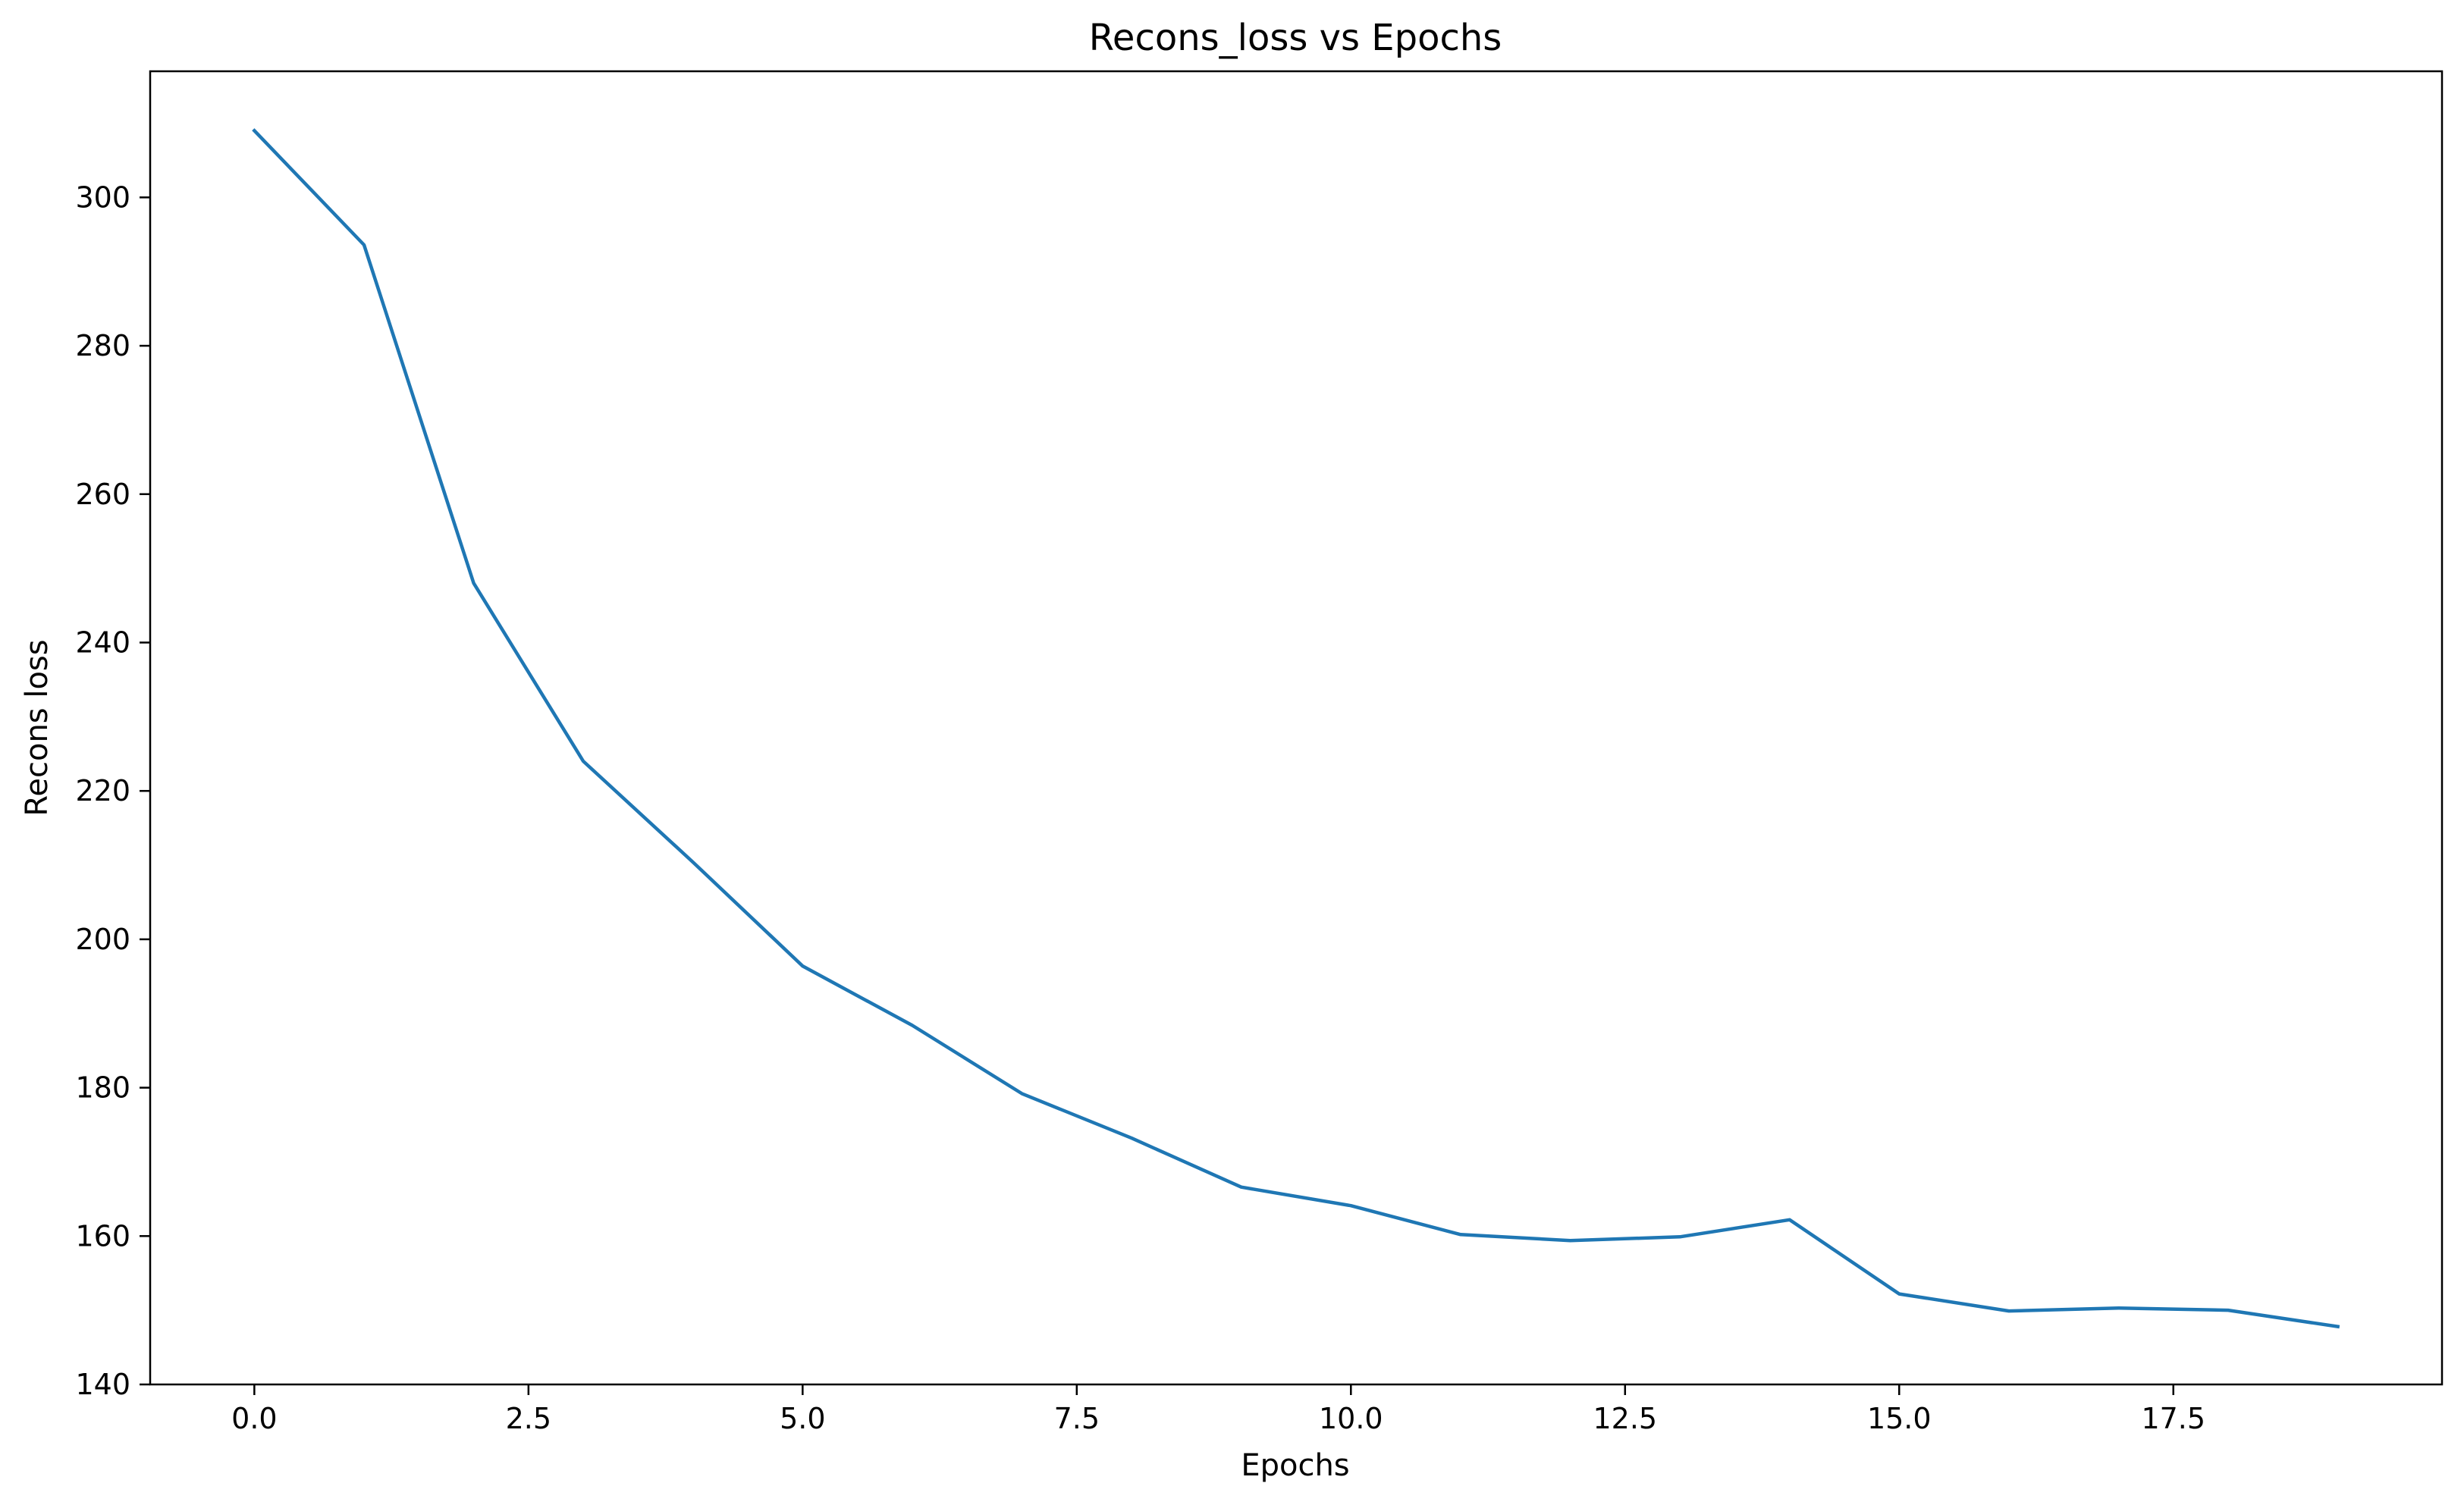 This screenshot has width=2464, height=1505. I want to click on y-tick-label: 300, so click(102, 197).